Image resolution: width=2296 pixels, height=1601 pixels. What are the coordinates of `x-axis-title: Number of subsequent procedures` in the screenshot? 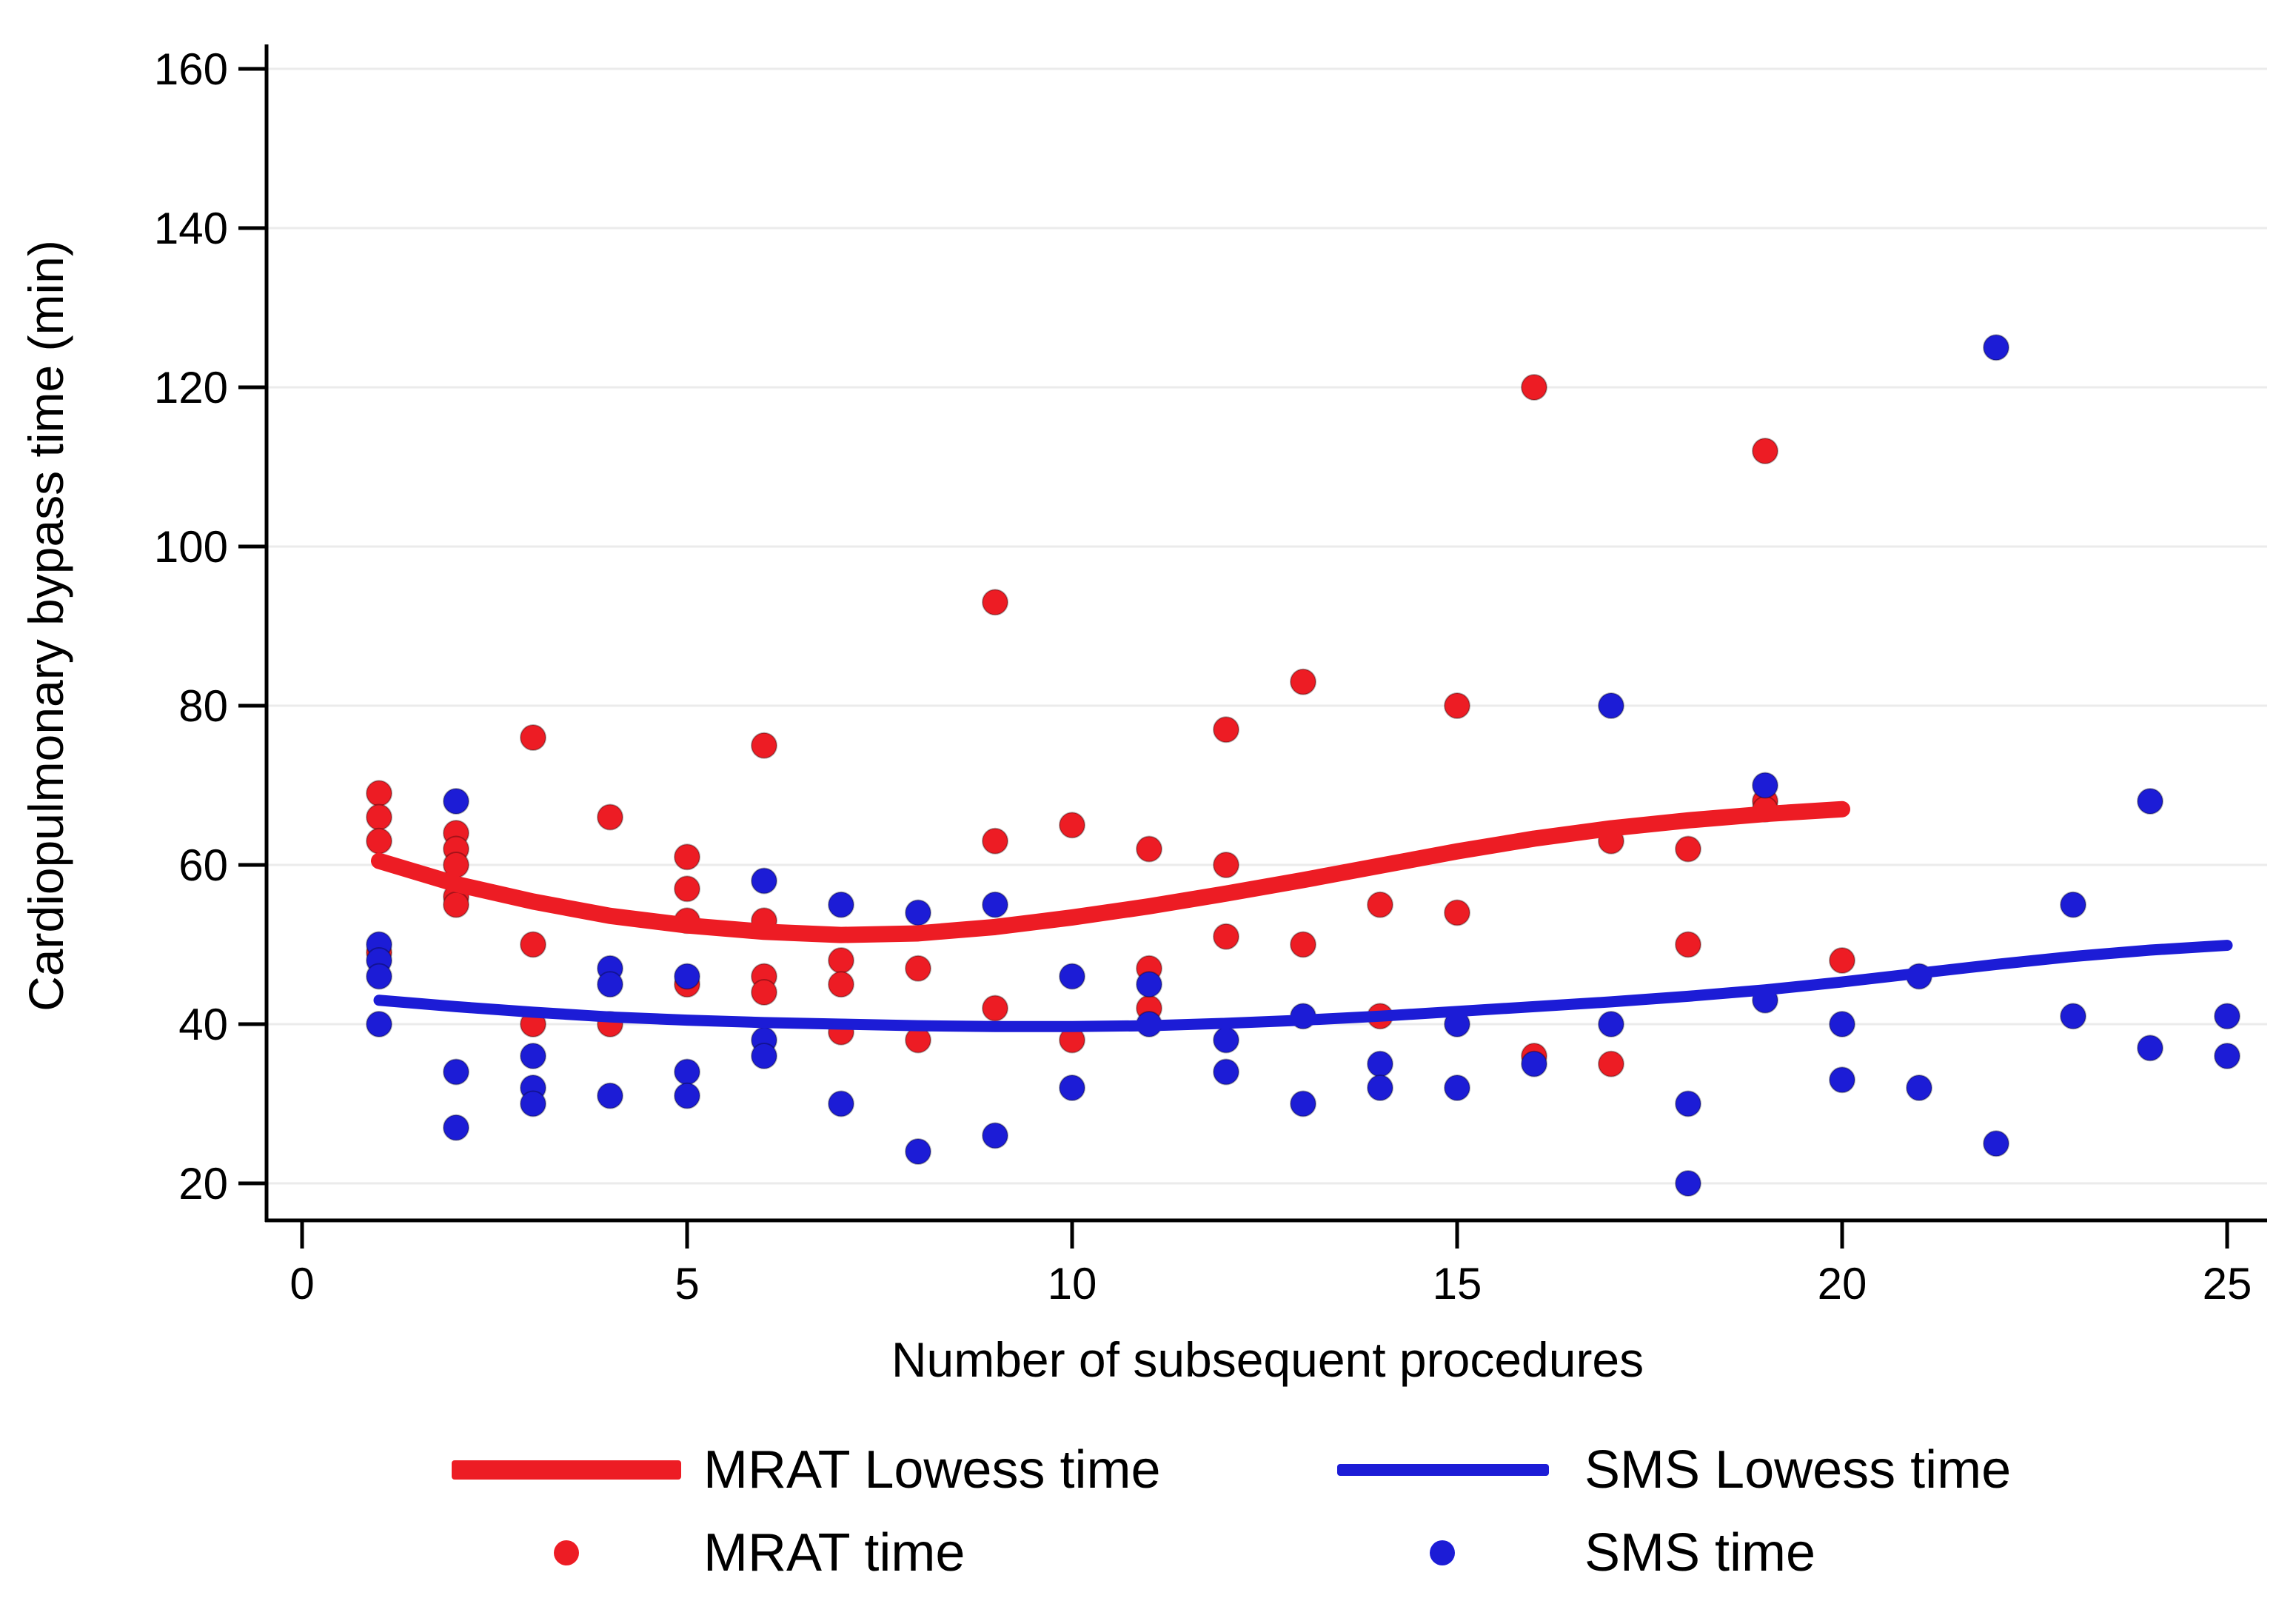 It's located at (1267, 1359).